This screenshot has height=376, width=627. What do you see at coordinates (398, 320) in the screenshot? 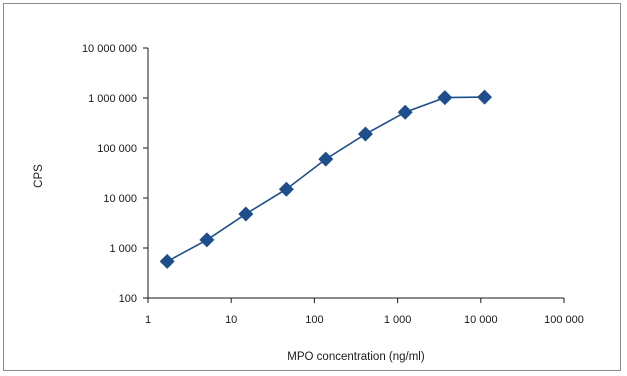
I see `x-tick-label: 1 000` at bounding box center [398, 320].